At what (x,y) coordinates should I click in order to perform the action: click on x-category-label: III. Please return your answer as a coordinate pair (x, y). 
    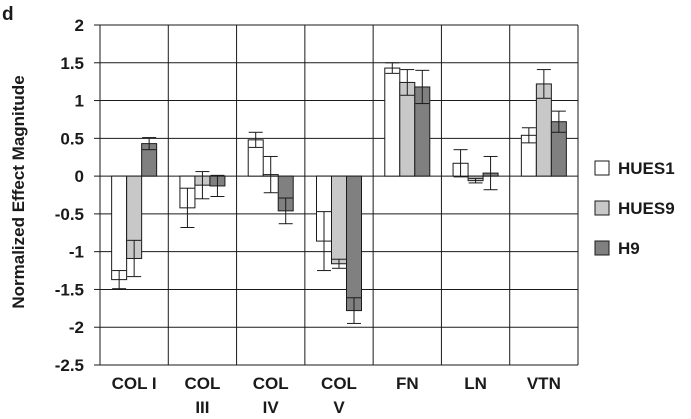
    Looking at the image, I should click on (202, 407).